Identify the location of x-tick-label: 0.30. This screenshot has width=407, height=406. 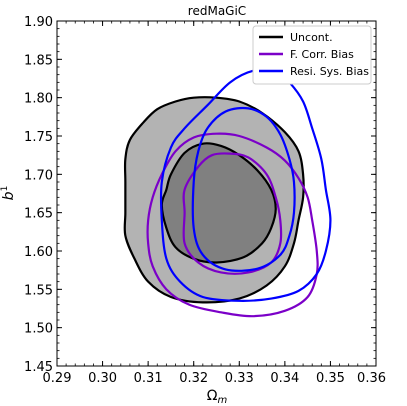
(102, 378).